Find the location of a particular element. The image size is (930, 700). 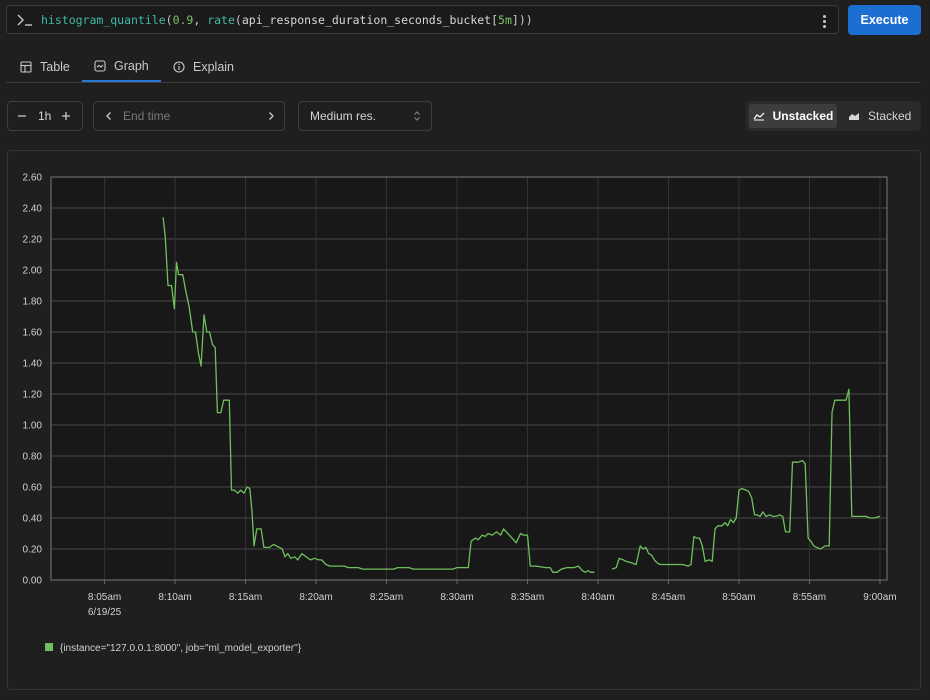

x-tick-label: 8:40am is located at coordinates (597, 597).